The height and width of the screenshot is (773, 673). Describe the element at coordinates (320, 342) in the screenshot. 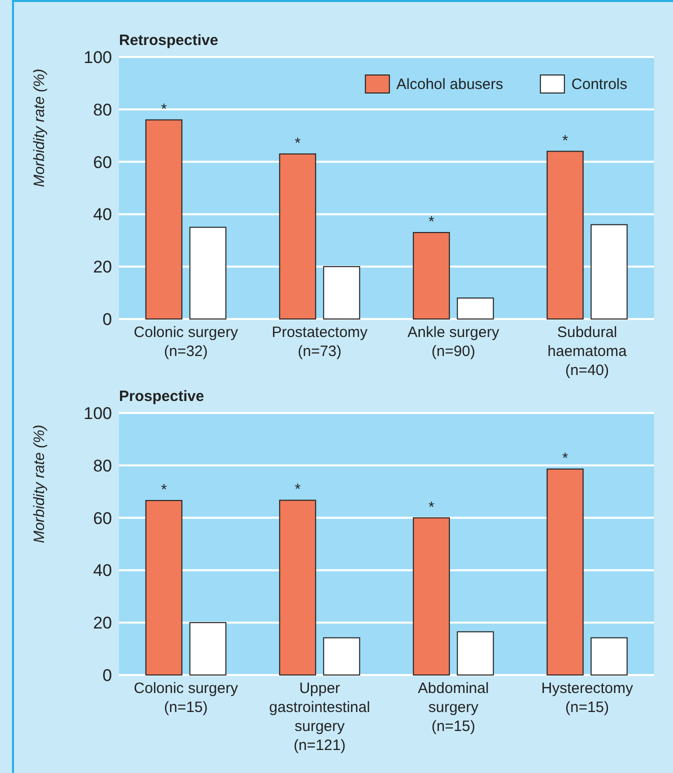

I see `x-tick-label: Prostatectomy (n=73)` at that location.